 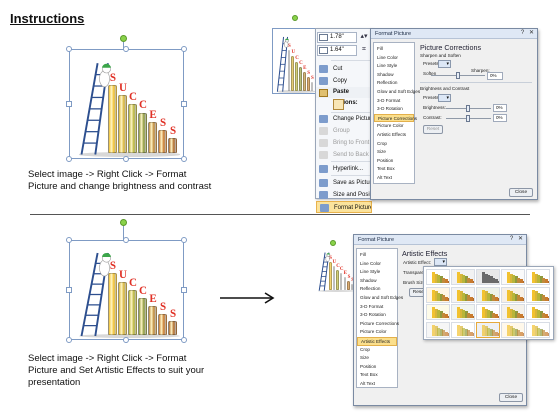 I want to click on menu-item-send-to-back: Send to Back, so click(x=344, y=155).